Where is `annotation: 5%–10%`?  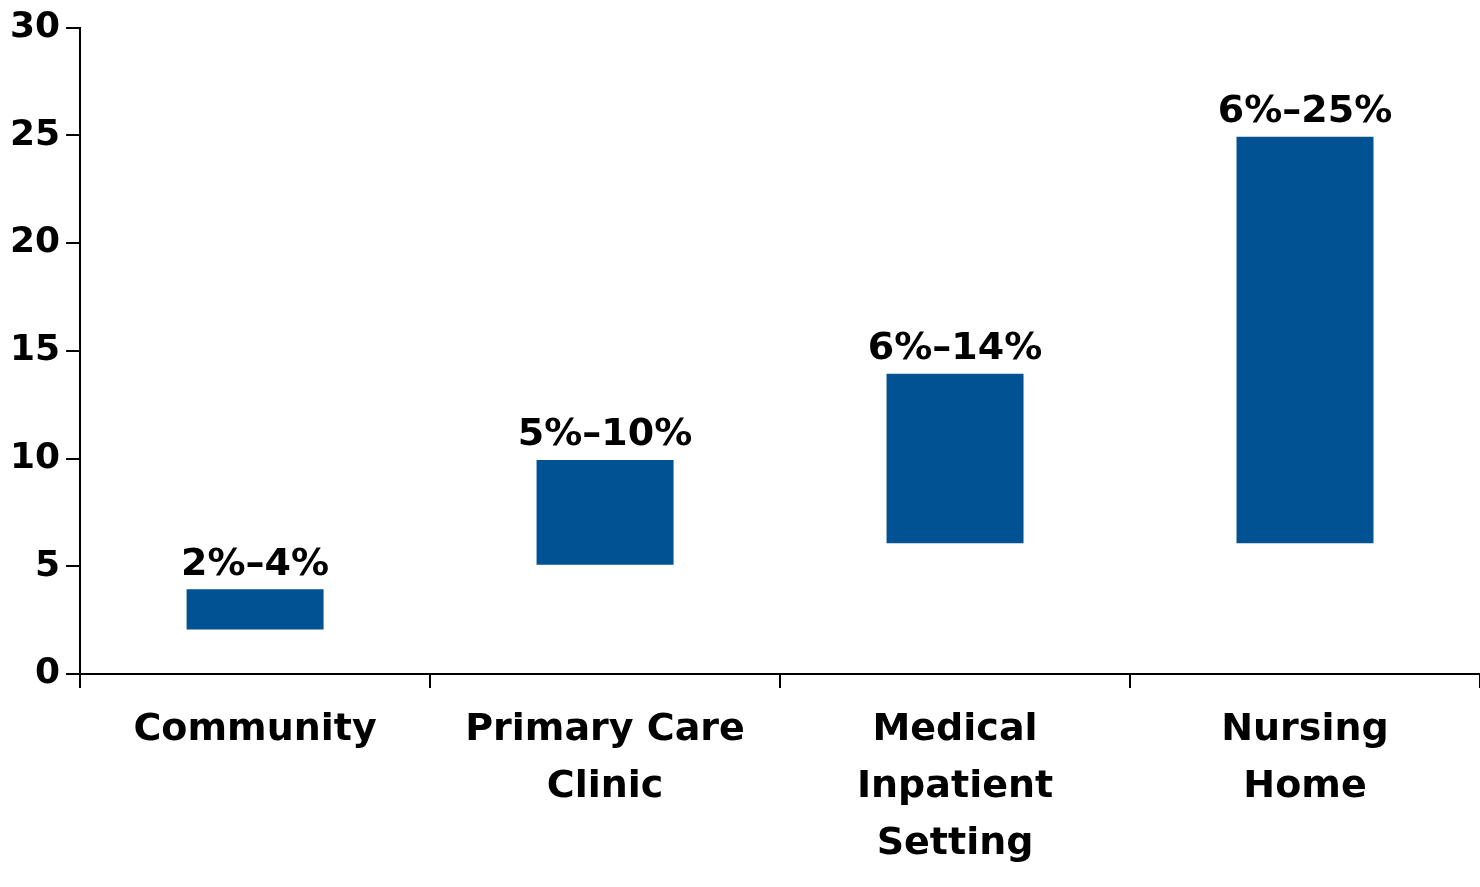 annotation: 5%–10% is located at coordinates (605, 432).